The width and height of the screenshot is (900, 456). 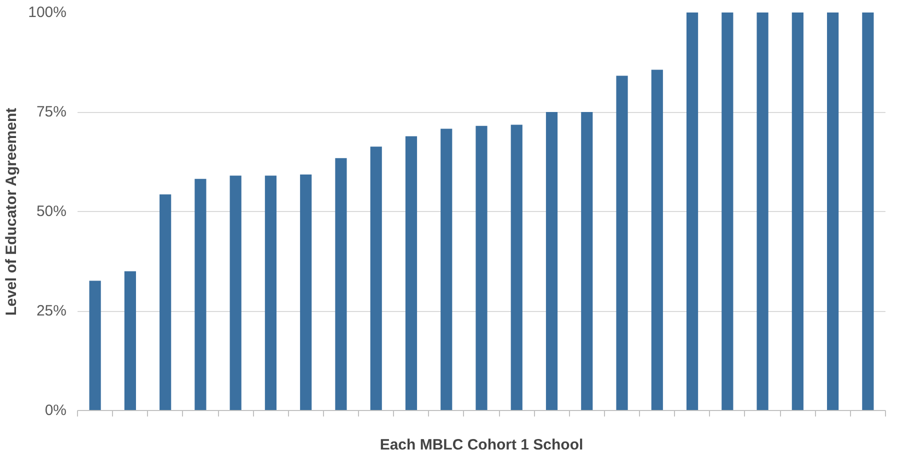 What do you see at coordinates (51, 112) in the screenshot?
I see `y-tick-label: 75%` at bounding box center [51, 112].